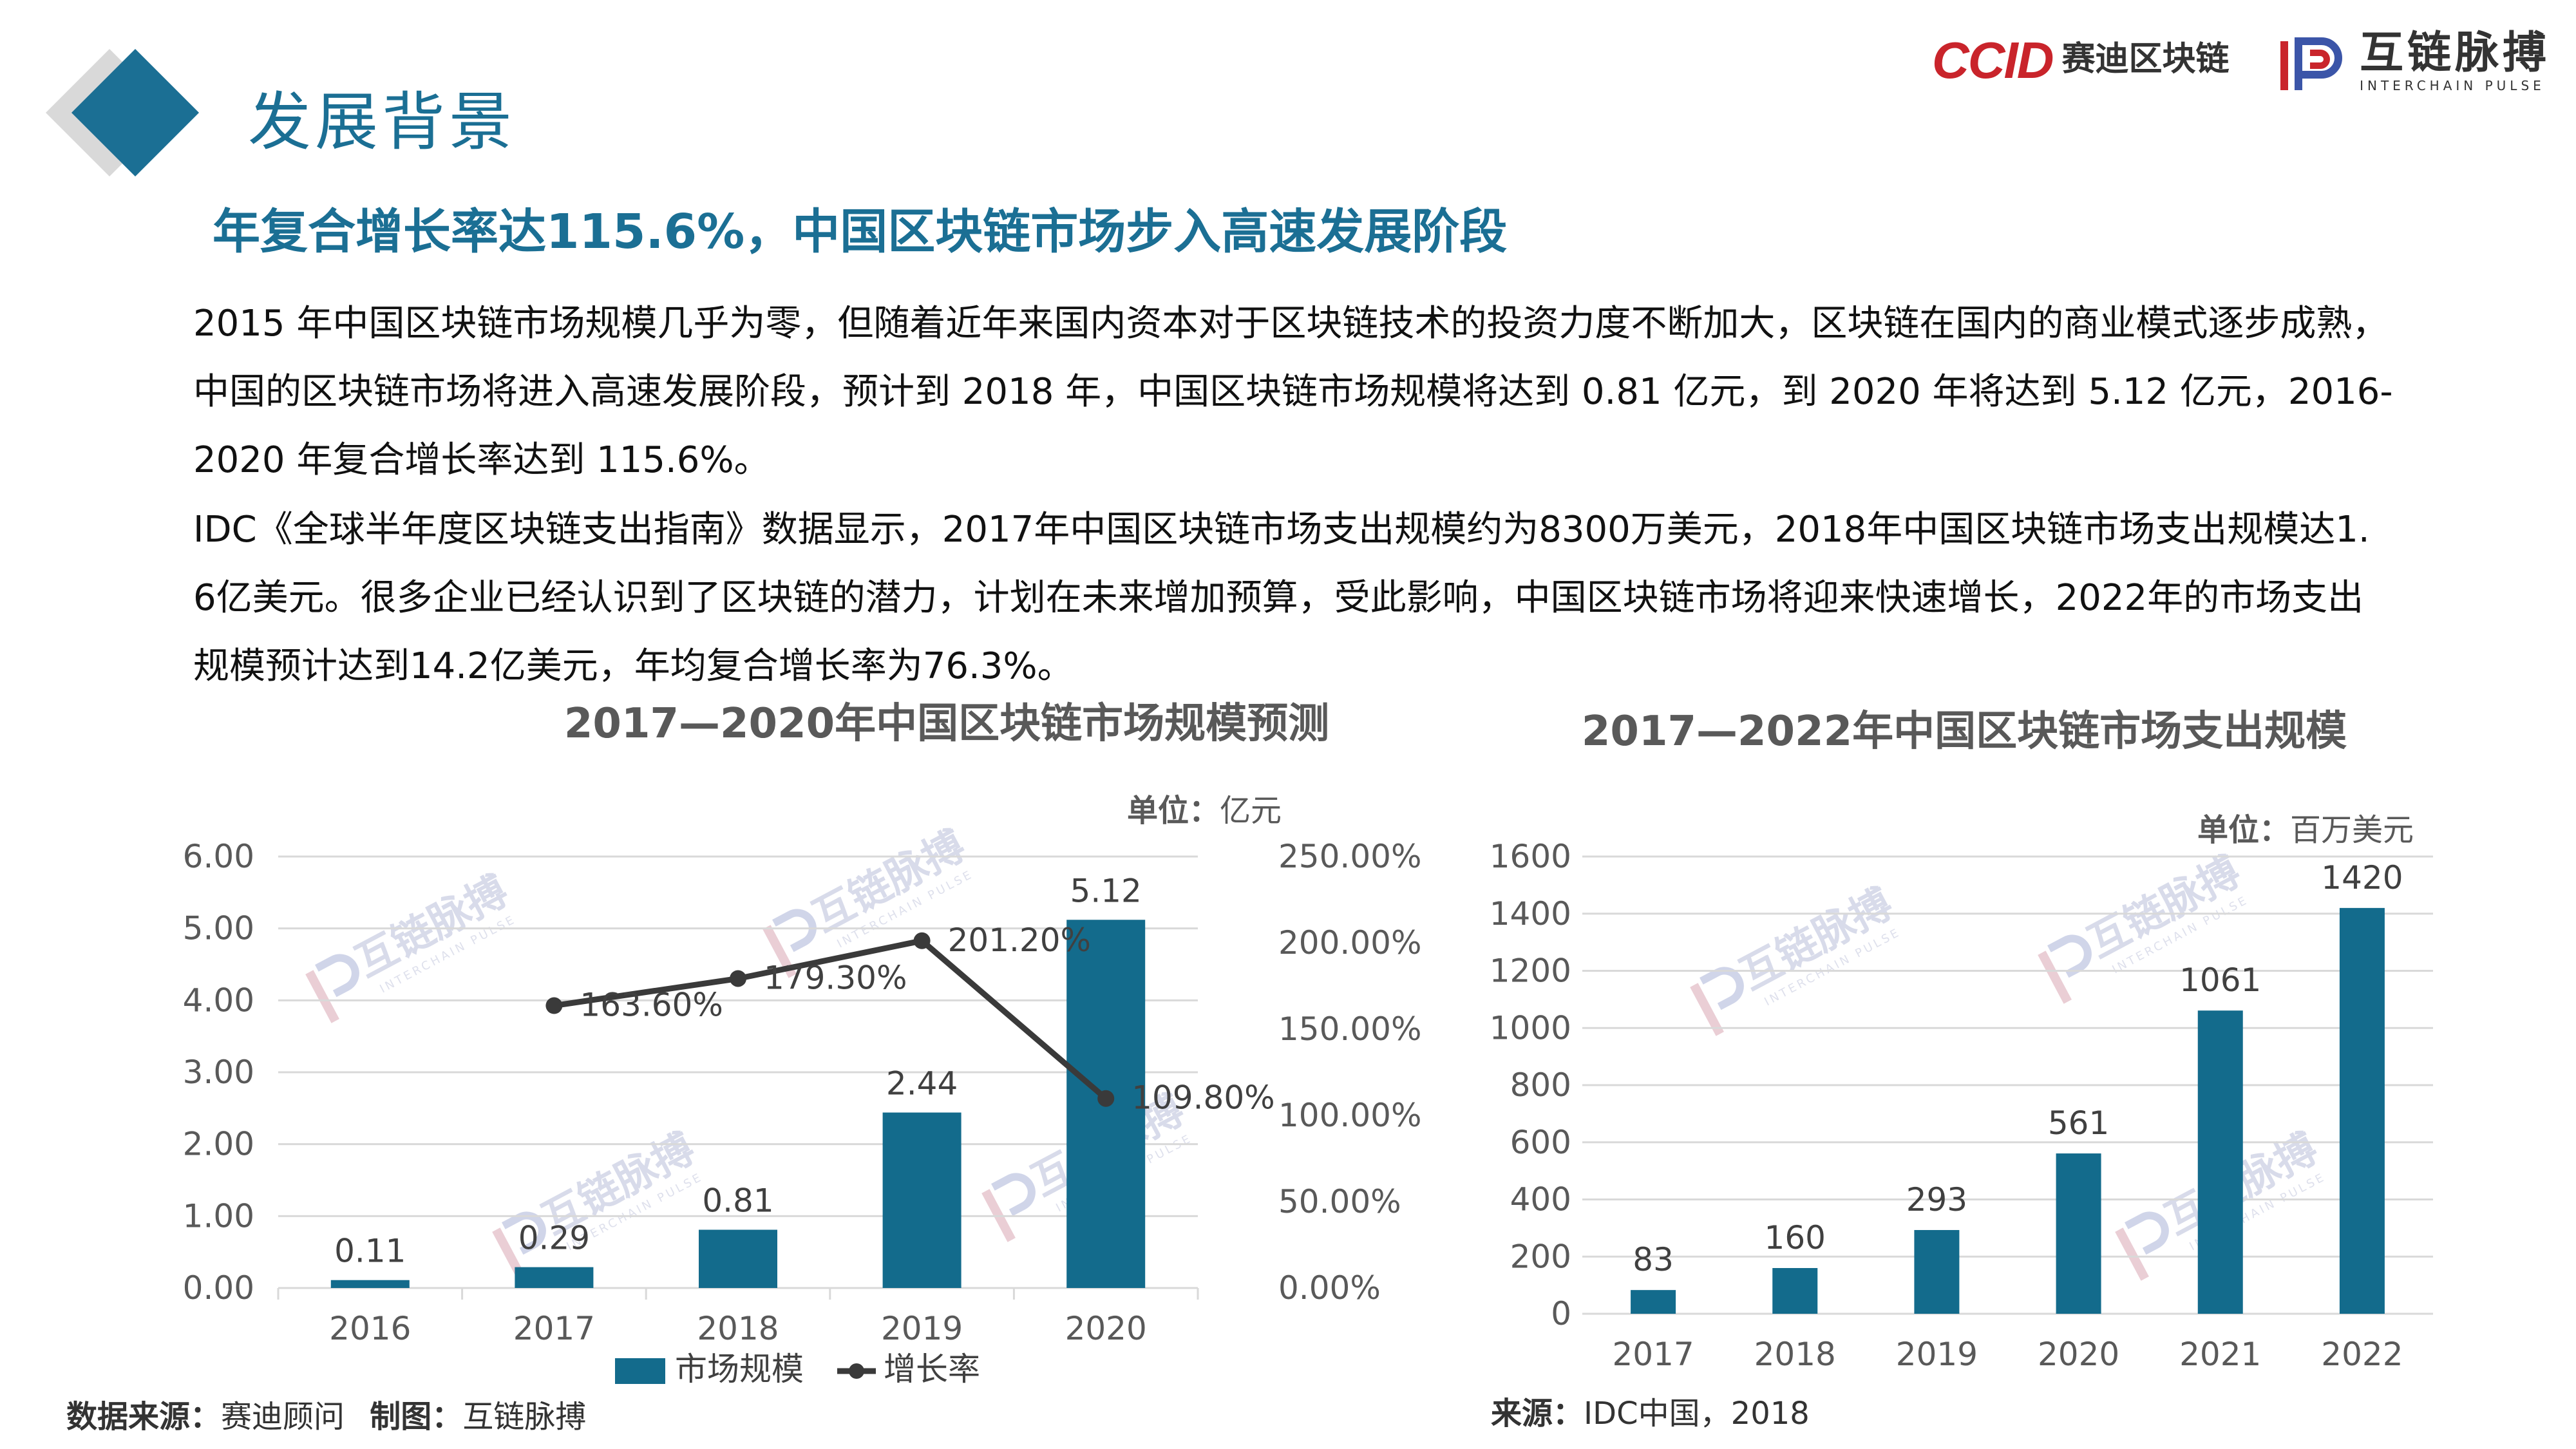 This screenshot has width=2576, height=1449. I want to click on data-source-left: 数据来源：赛迪顾问 制图：互链脉搏, so click(326, 1413).